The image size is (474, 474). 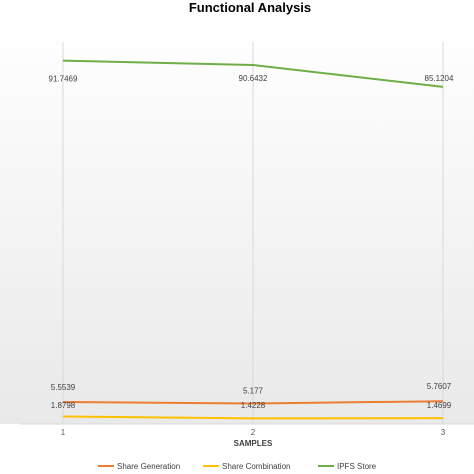 What do you see at coordinates (253, 391) in the screenshot?
I see `data-label: 5.177` at bounding box center [253, 391].